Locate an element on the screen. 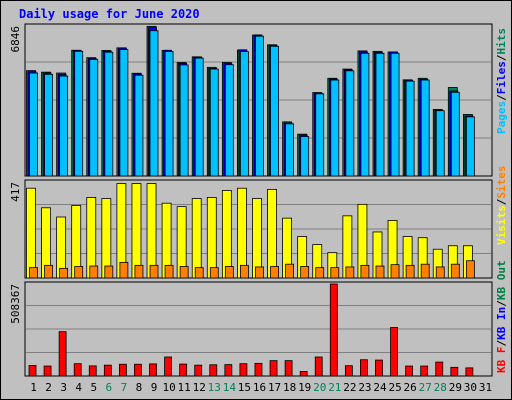 This screenshot has height=400, width=512. x-tick-label-5: 5 is located at coordinates (93, 387).